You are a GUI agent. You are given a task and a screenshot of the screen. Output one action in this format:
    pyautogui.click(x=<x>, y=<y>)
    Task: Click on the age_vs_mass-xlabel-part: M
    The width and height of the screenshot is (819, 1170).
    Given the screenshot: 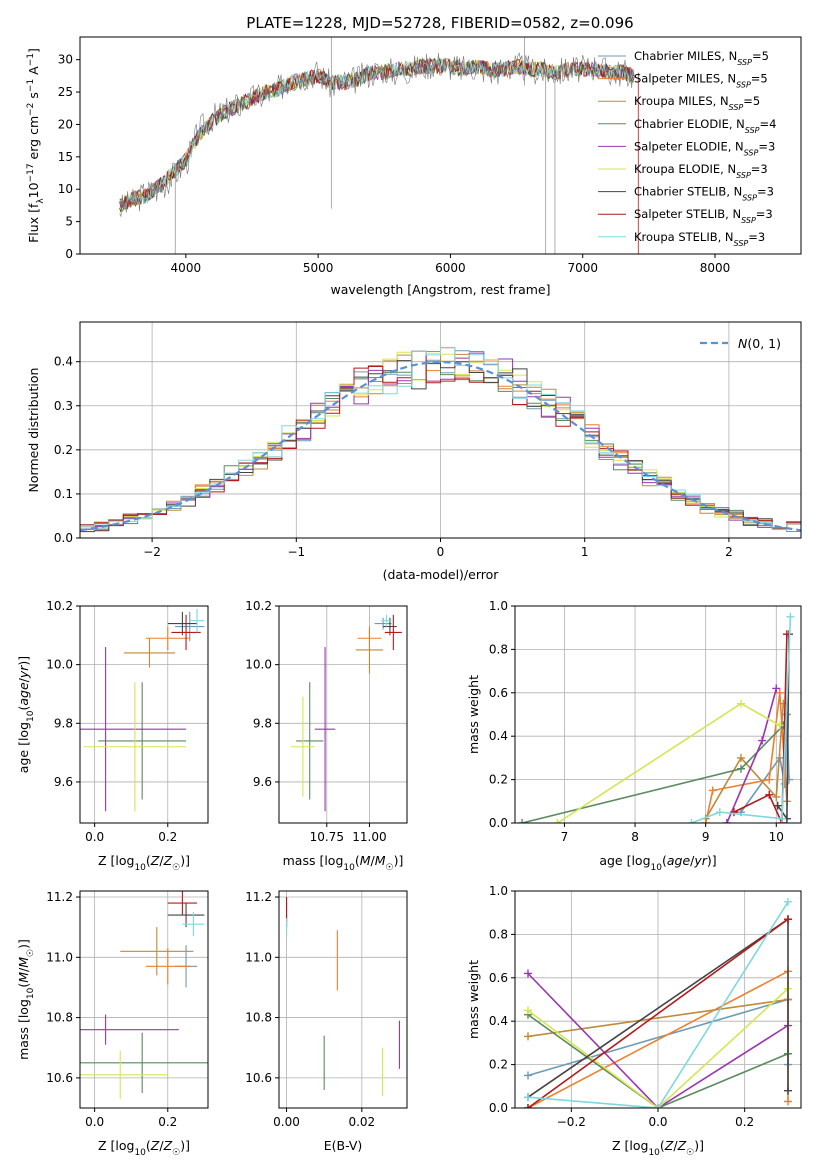 What is the action you would take?
    pyautogui.click(x=380, y=860)
    